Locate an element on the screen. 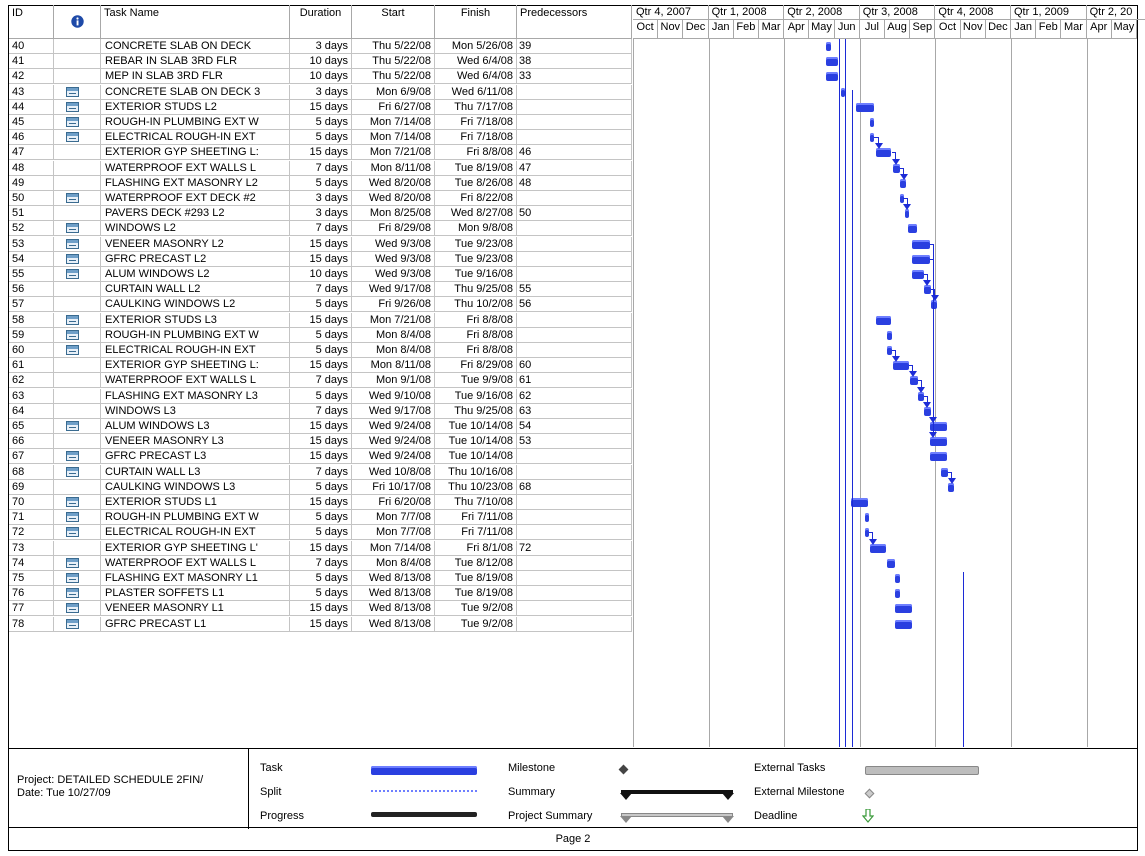  task-name-cell: WATERPROOF EXT DECK #2 is located at coordinates (195, 198).